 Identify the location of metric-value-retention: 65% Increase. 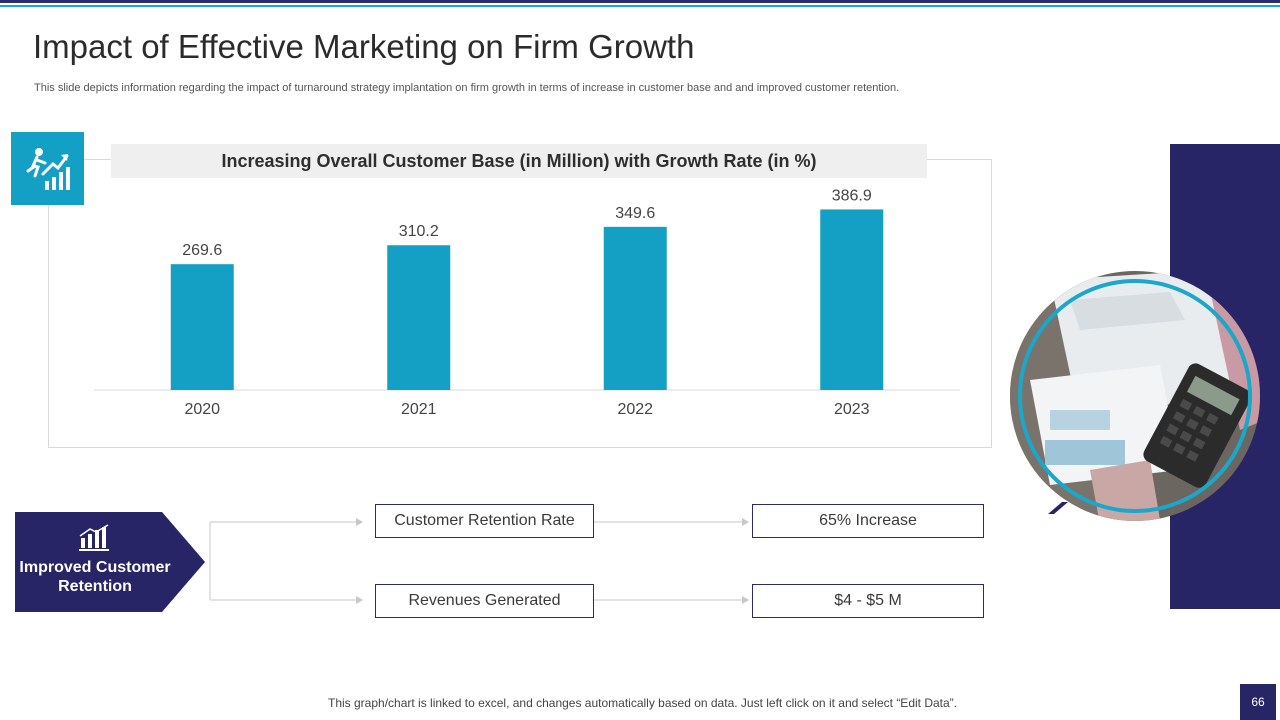
(868, 521).